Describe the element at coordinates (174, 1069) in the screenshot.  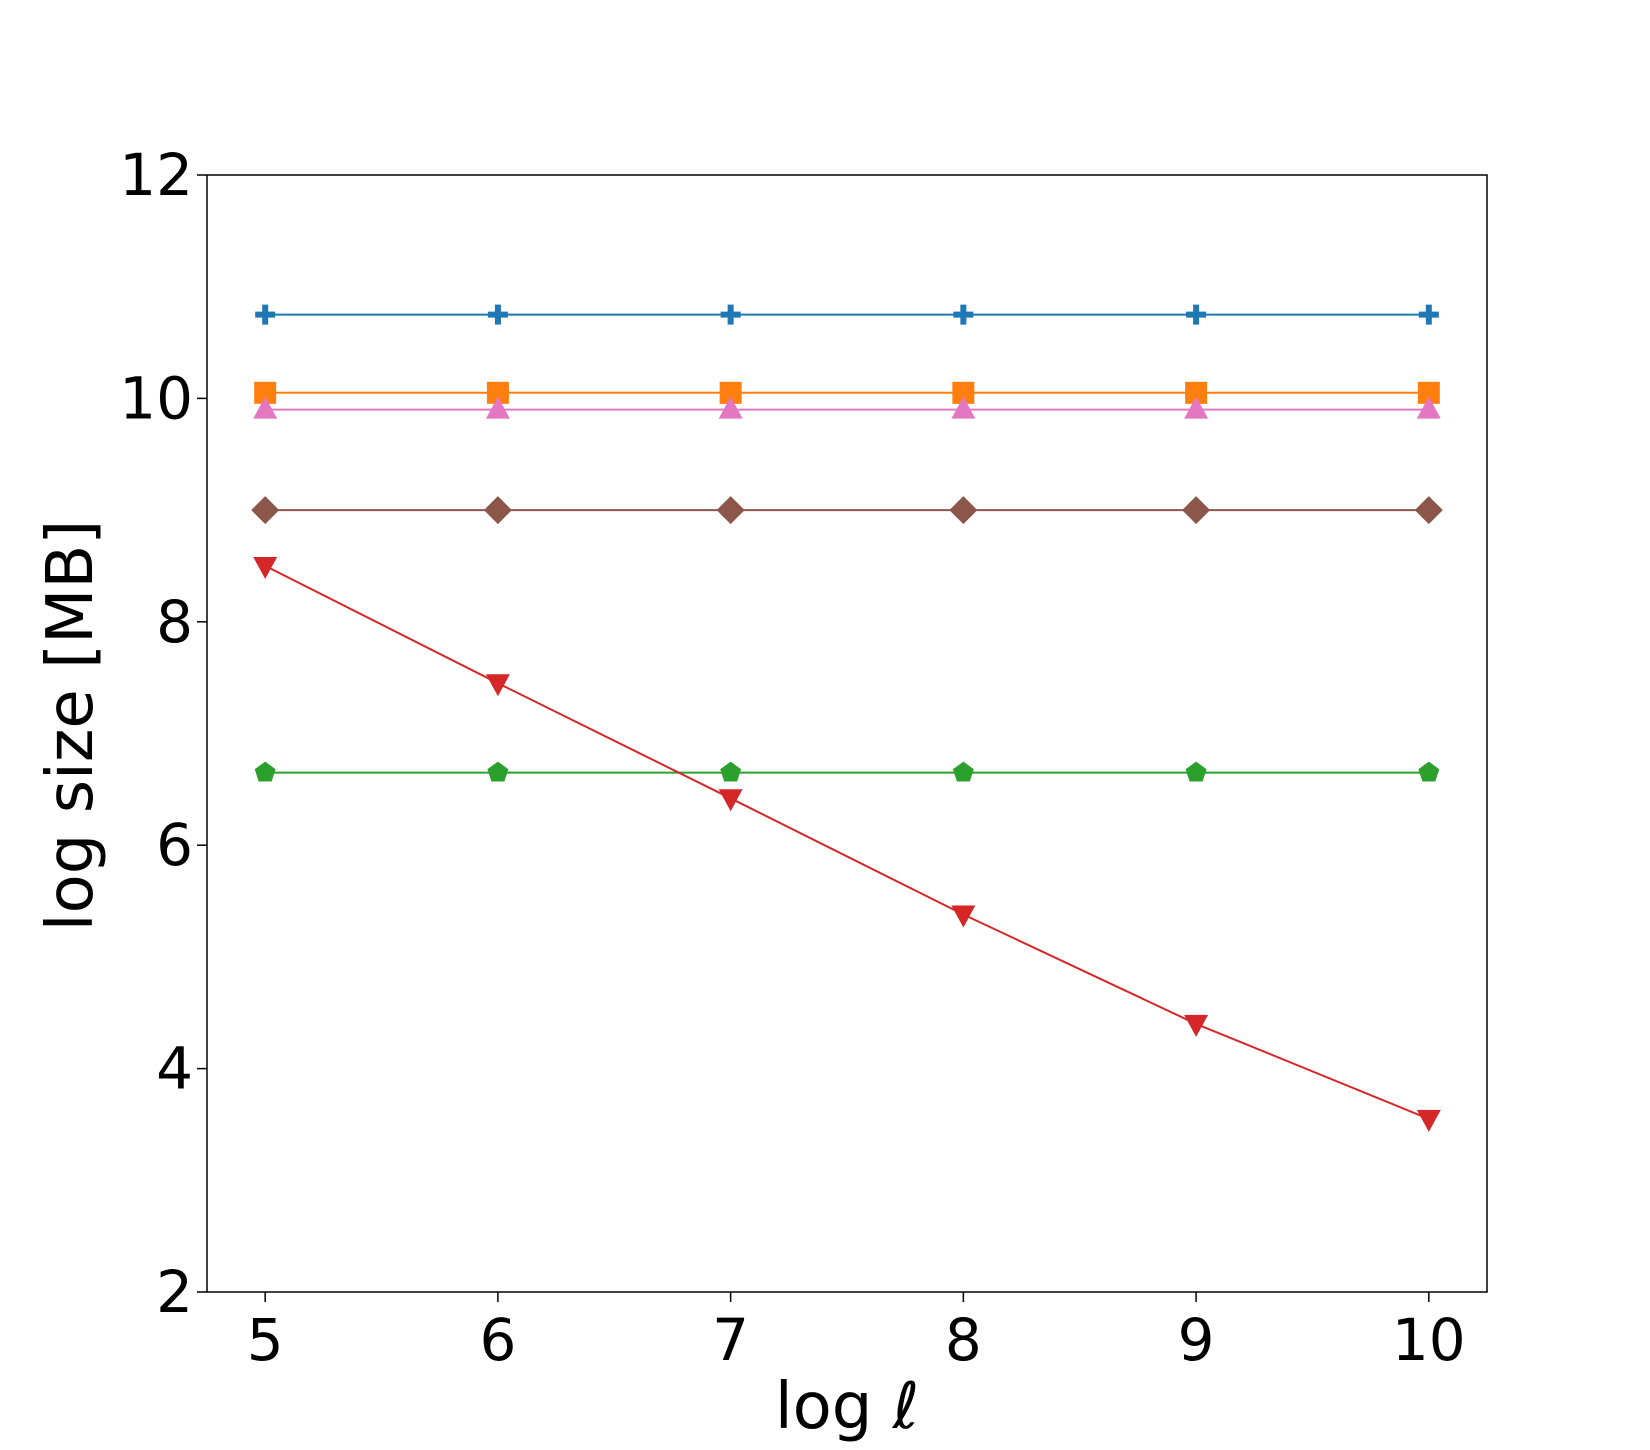
I see `y-tick-label: 4` at that location.